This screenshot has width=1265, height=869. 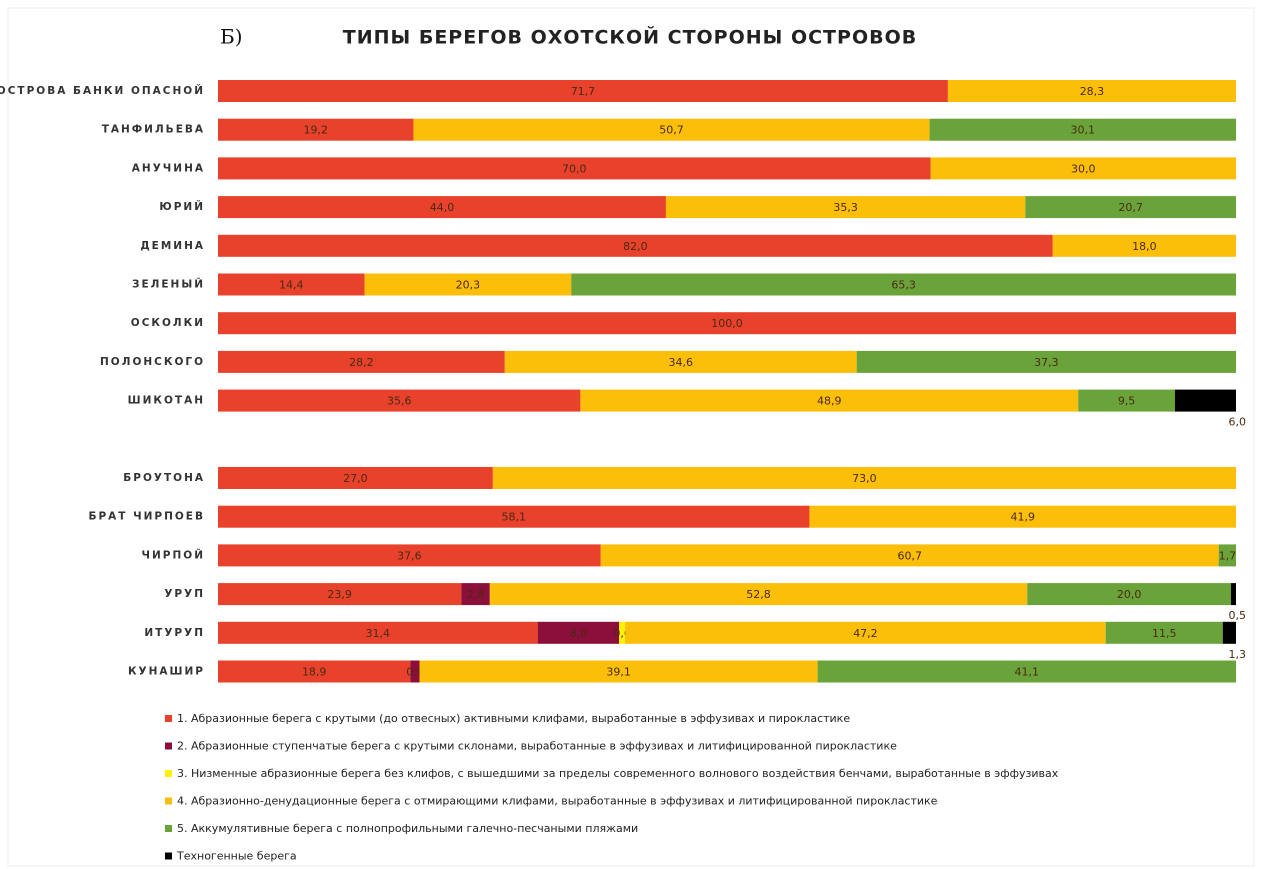 What do you see at coordinates (173, 554) in the screenshot?
I see `category-label: ЧИРПОЙ` at bounding box center [173, 554].